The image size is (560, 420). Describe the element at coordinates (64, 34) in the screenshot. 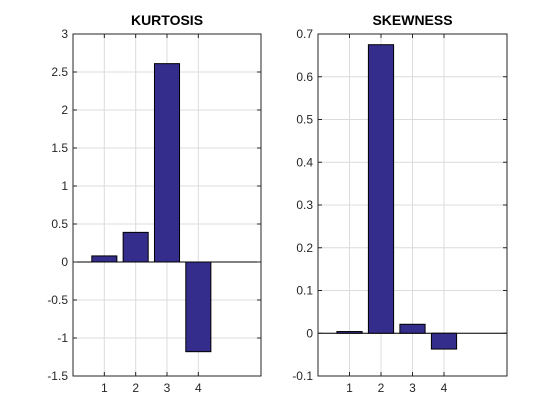

I see `kurtosis-y-tick-label: 3` at that location.